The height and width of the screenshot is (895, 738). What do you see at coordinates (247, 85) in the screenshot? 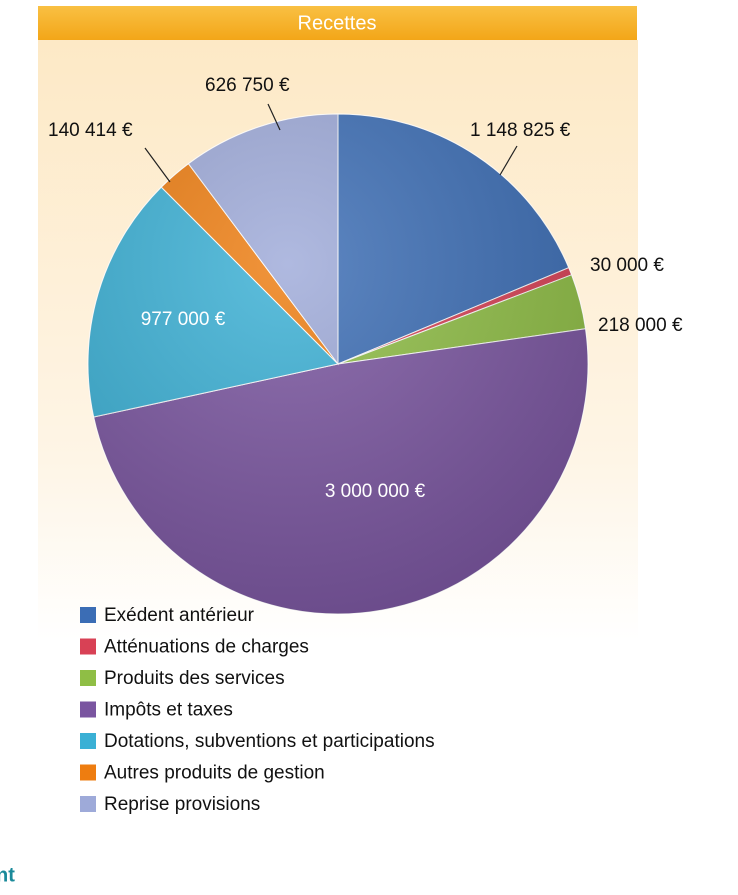
I see `data-label: 626 750 €` at bounding box center [247, 85].